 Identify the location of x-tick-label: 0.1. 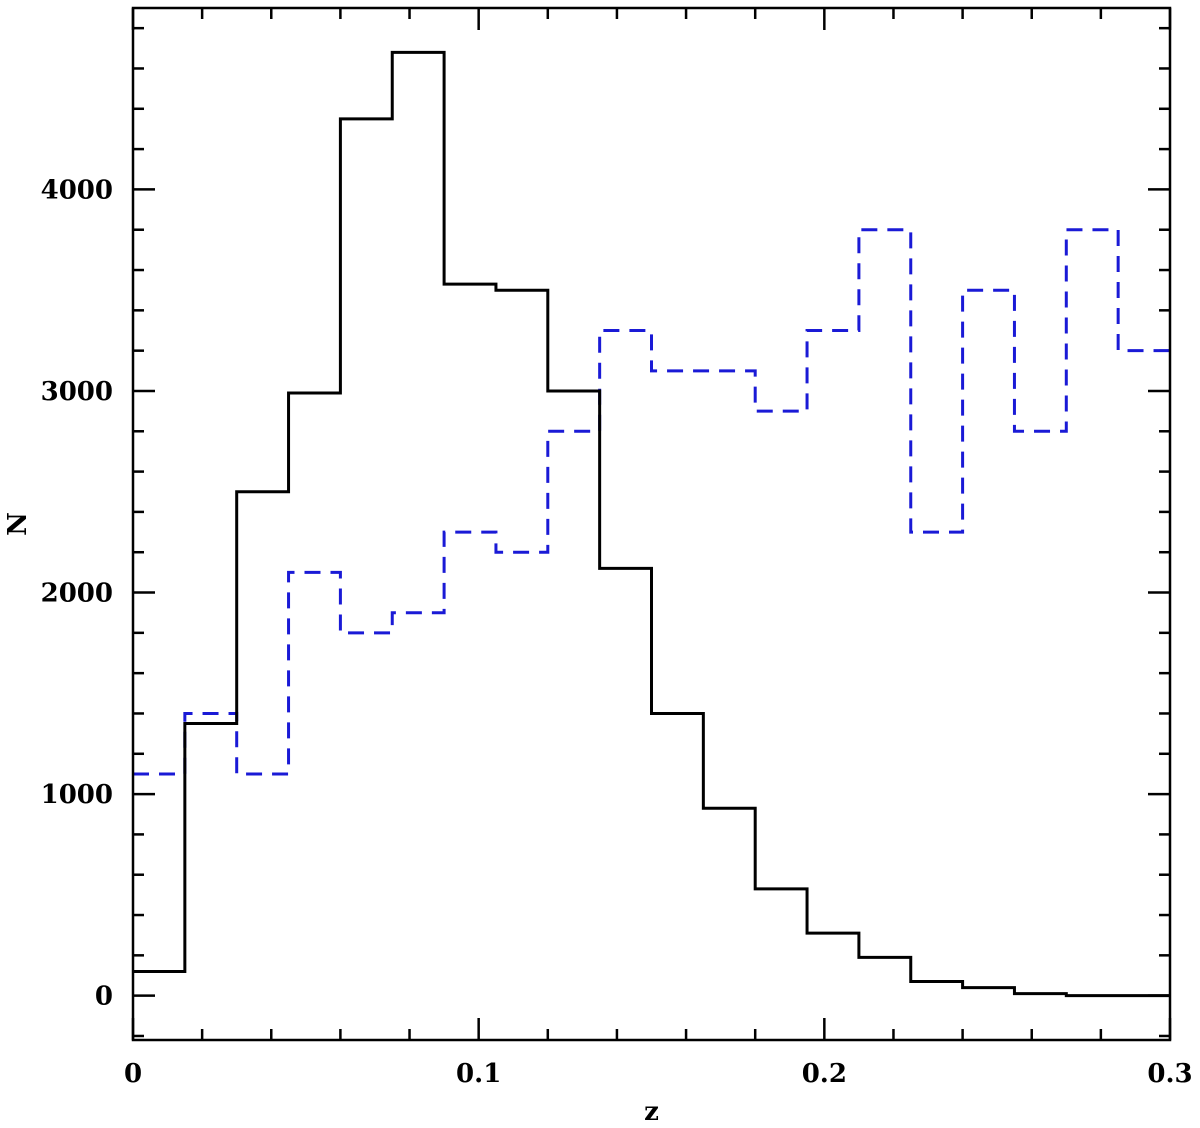
(478, 1074).